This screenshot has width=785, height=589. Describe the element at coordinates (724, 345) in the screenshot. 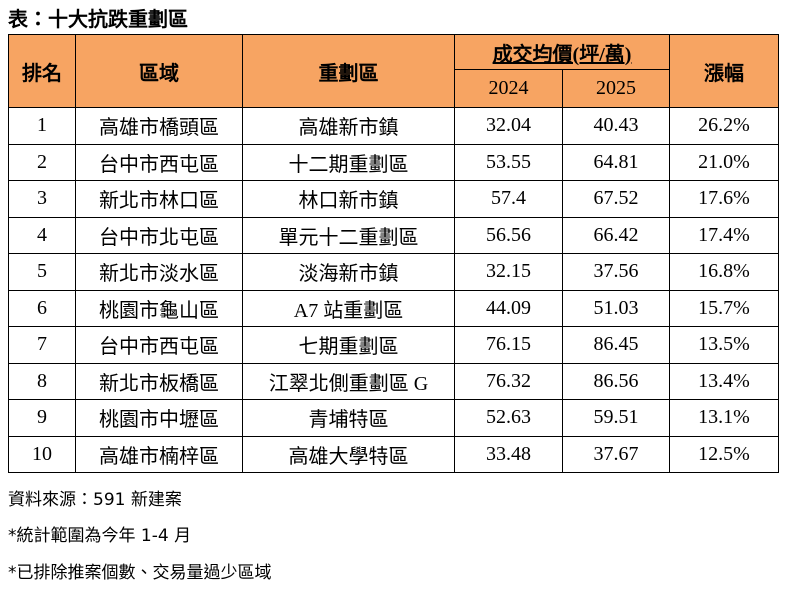

I see `table-cell: 13.5%` at that location.